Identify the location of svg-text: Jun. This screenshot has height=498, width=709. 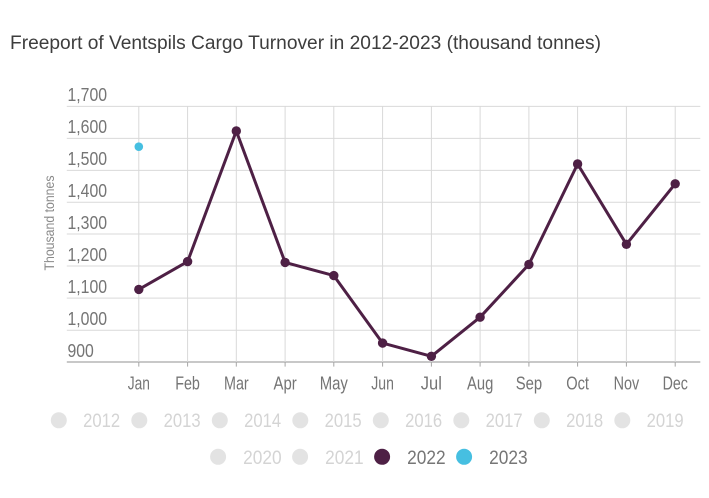
(382, 384).